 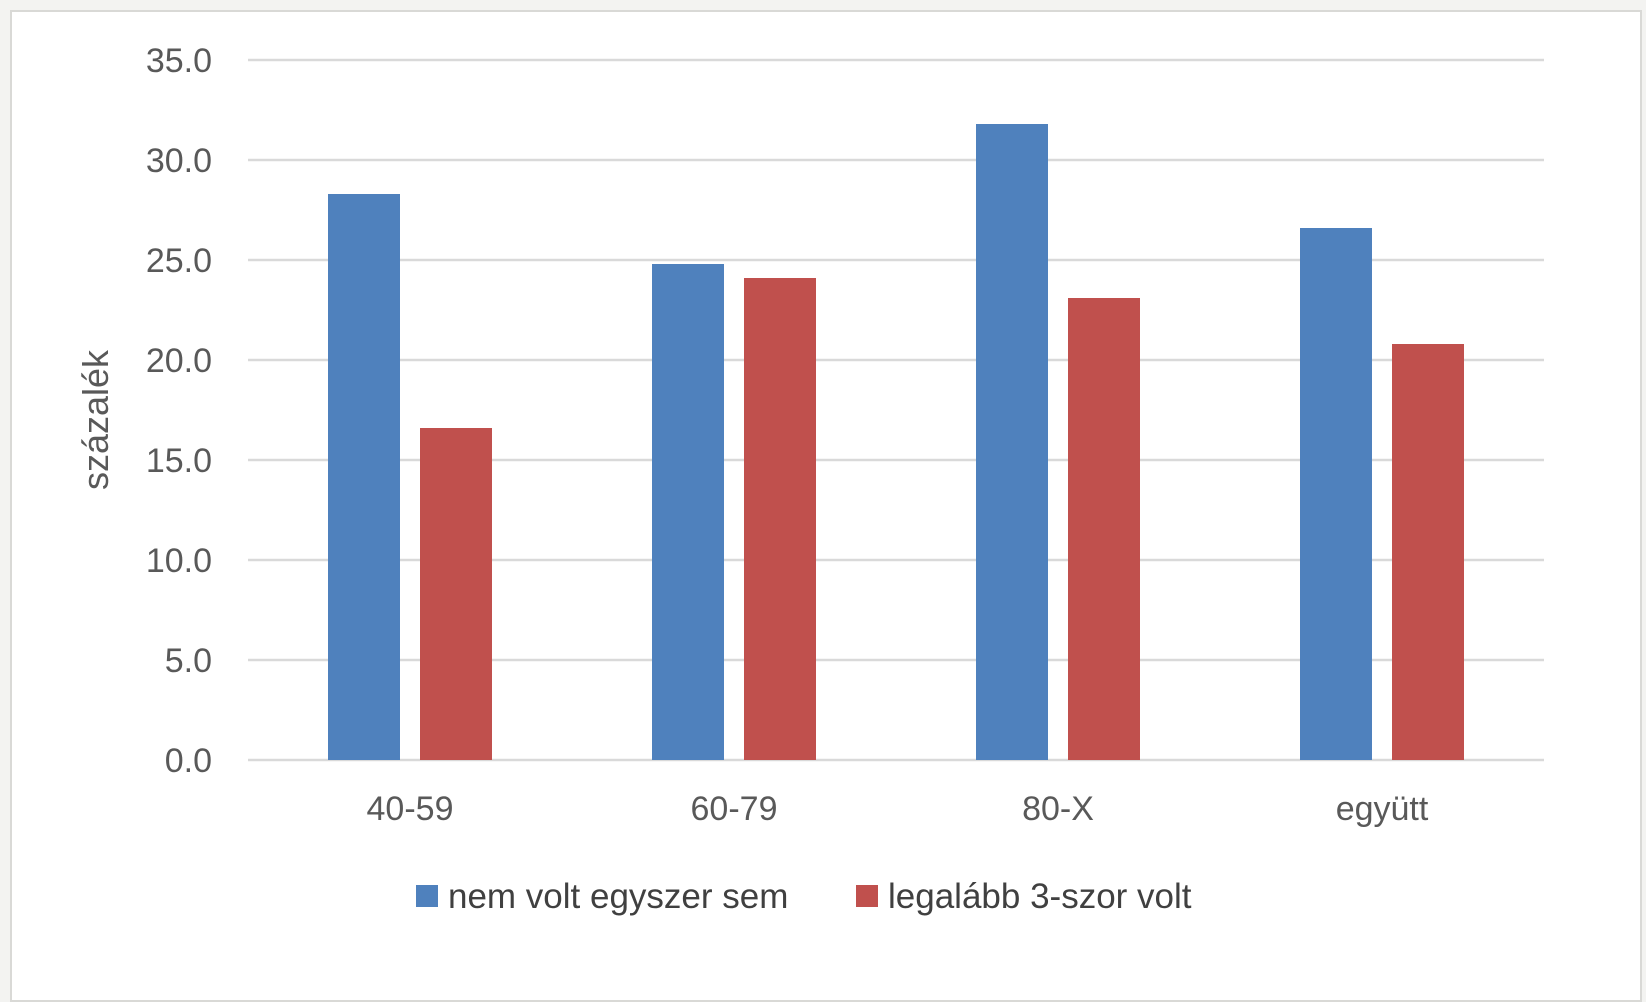 What do you see at coordinates (188, 761) in the screenshot?
I see `y-tick-label: 0.0` at bounding box center [188, 761].